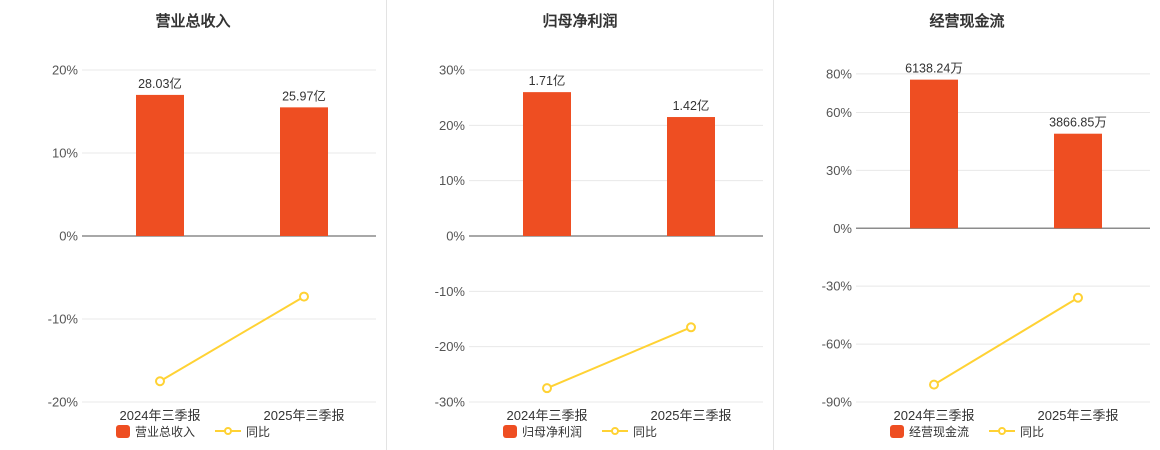 The width and height of the screenshot is (1160, 450). What do you see at coordinates (837, 402) in the screenshot?
I see `y-axis-tick-label: -90%` at bounding box center [837, 402].